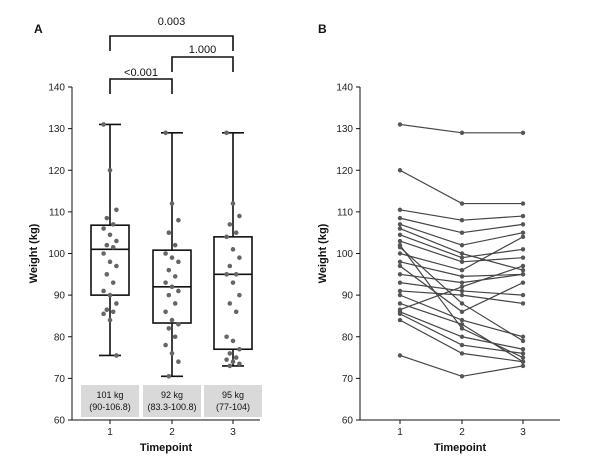  I want to click on panel-a-y-tick-label: 100, so click(56, 254).